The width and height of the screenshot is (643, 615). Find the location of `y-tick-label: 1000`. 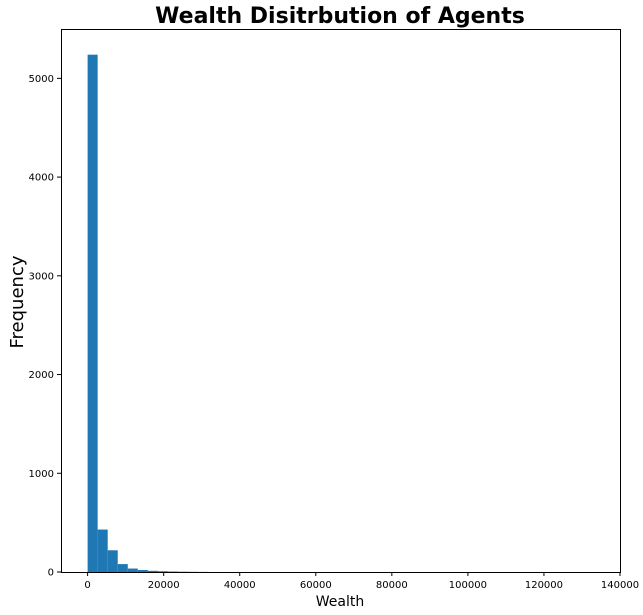

y-tick-label: 1000 is located at coordinates (41, 474).